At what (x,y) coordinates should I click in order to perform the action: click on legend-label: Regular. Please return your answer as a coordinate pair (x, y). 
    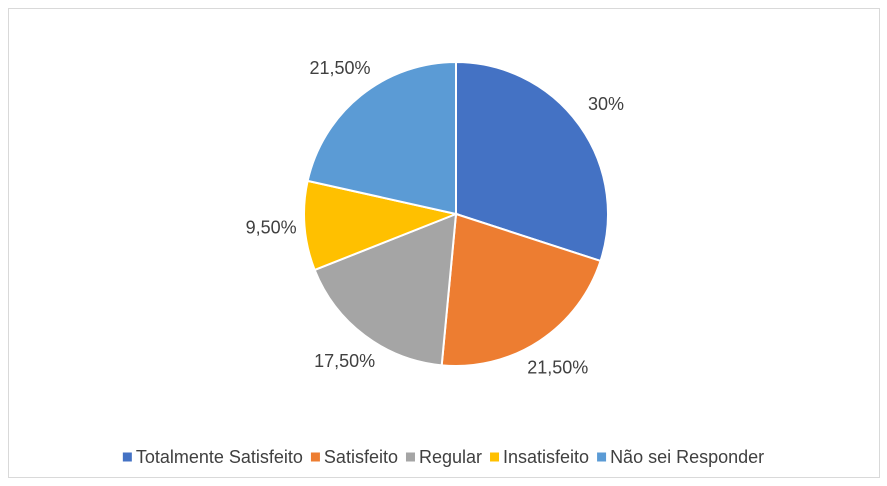
    Looking at the image, I should click on (450, 457).